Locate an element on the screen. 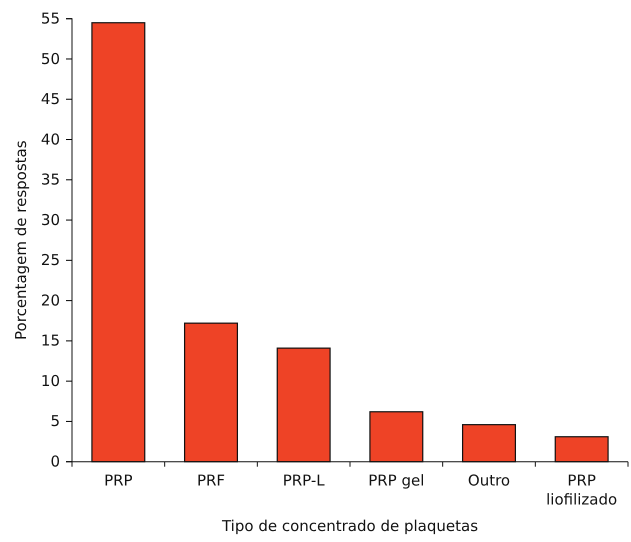  x-tick-label: PRP liofilizado is located at coordinates (582, 490).